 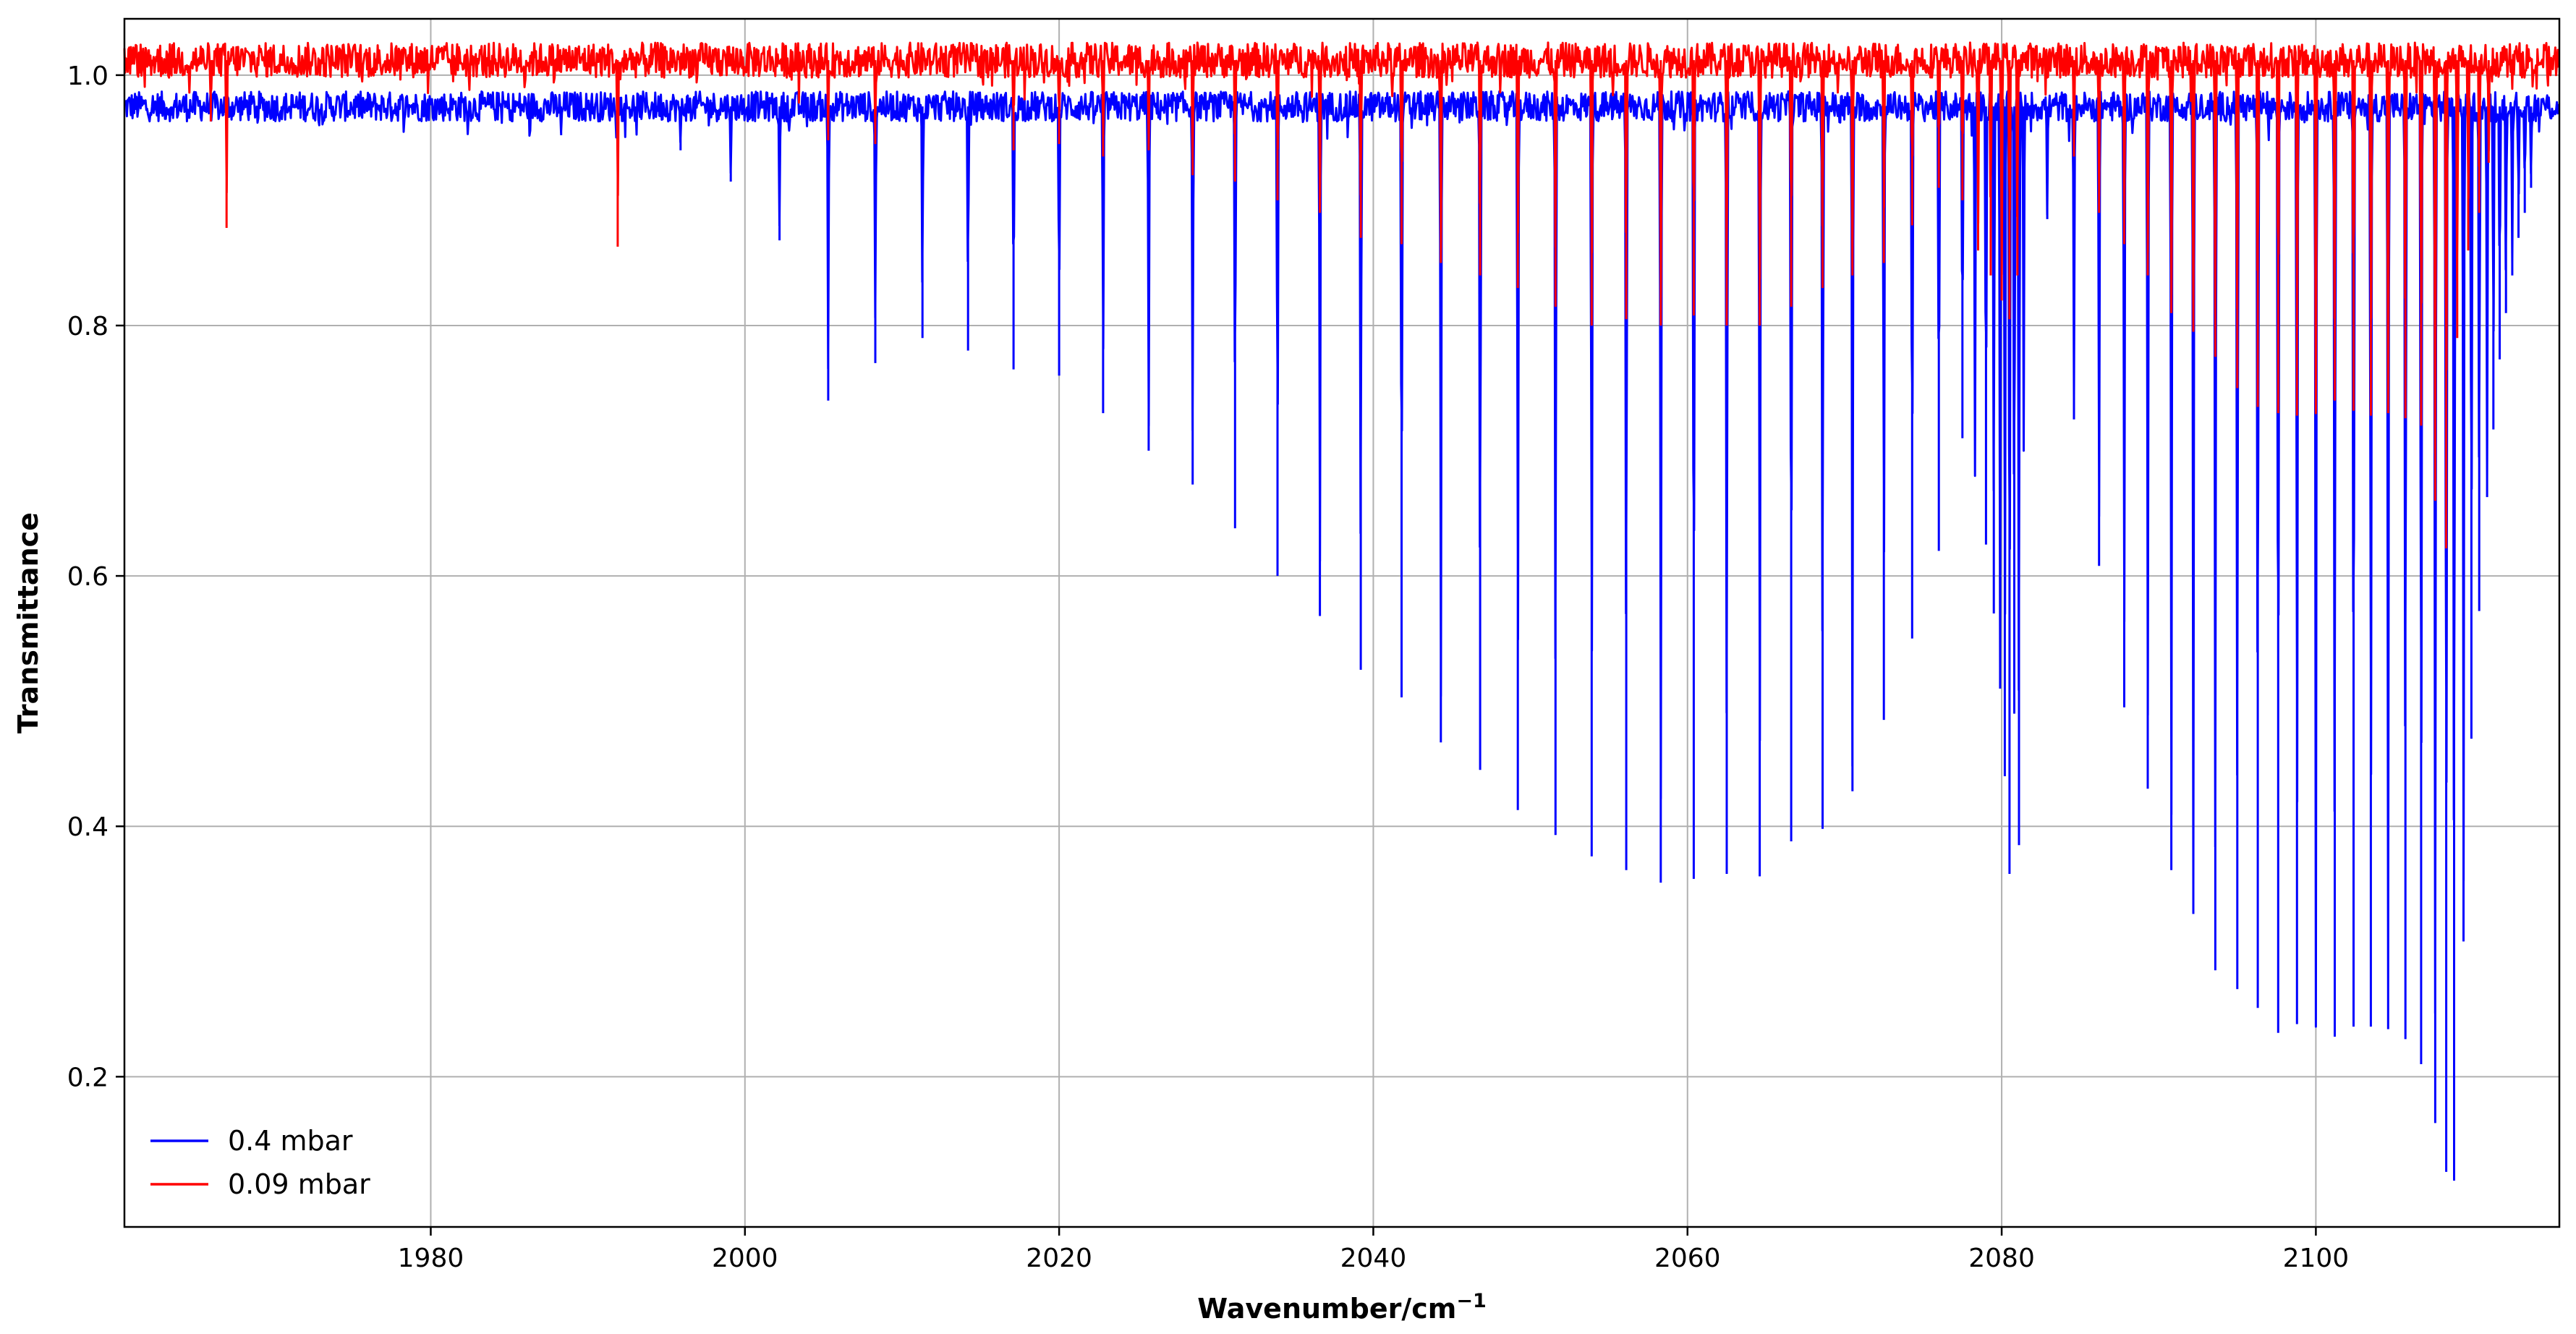 What do you see at coordinates (431, 1259) in the screenshot?
I see `x-tick-label: 1980` at bounding box center [431, 1259].